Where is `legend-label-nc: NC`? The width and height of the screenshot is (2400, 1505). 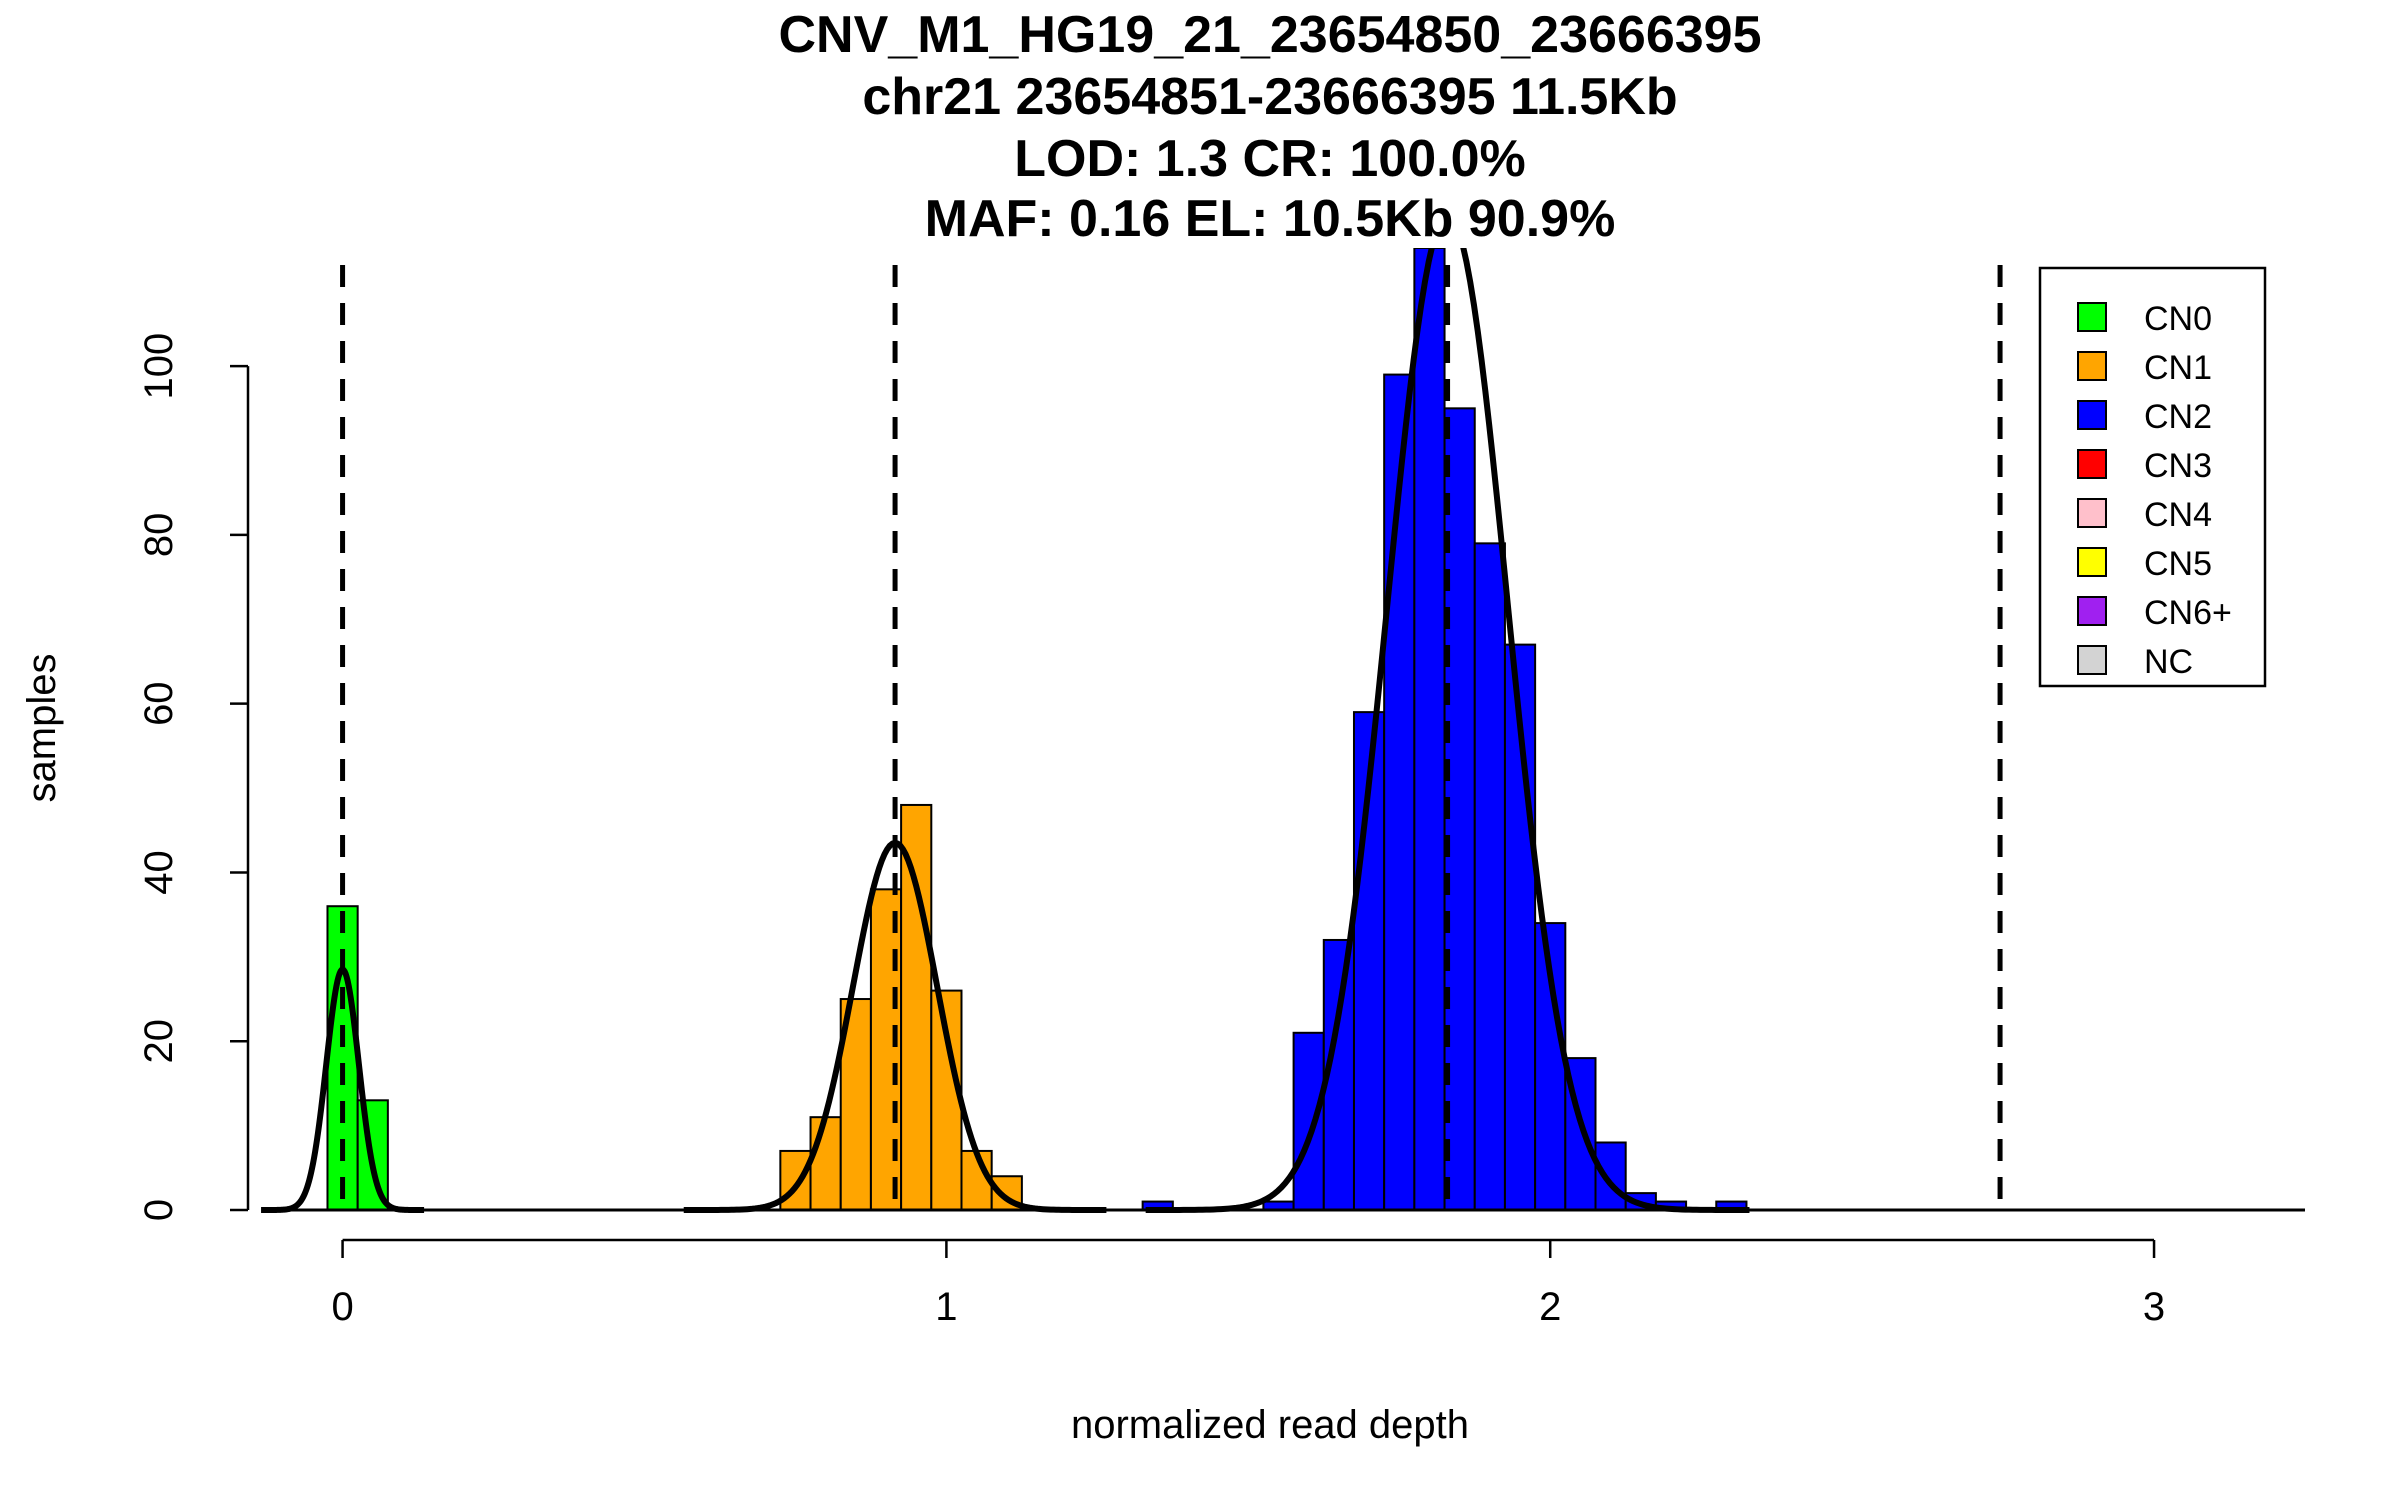 legend-label-nc: NC is located at coordinates (2168, 662).